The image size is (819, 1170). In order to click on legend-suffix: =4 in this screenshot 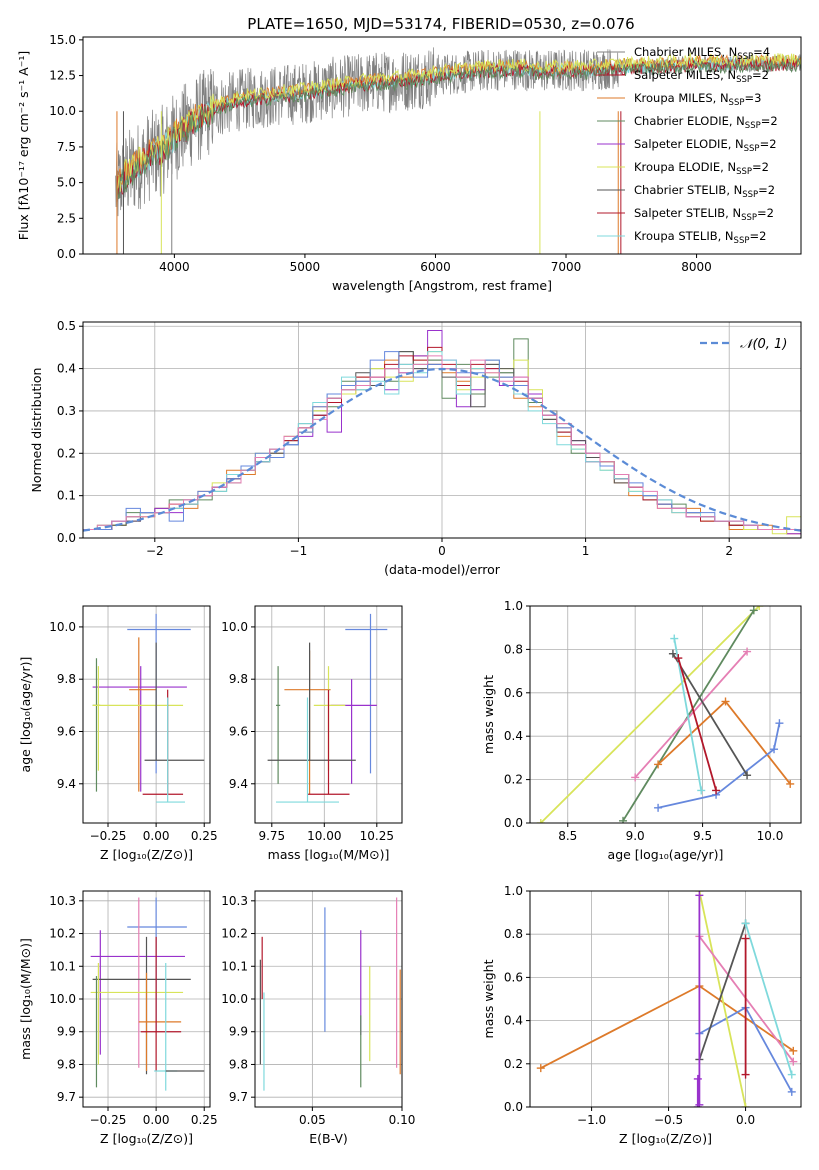, I will do `click(761, 52)`.